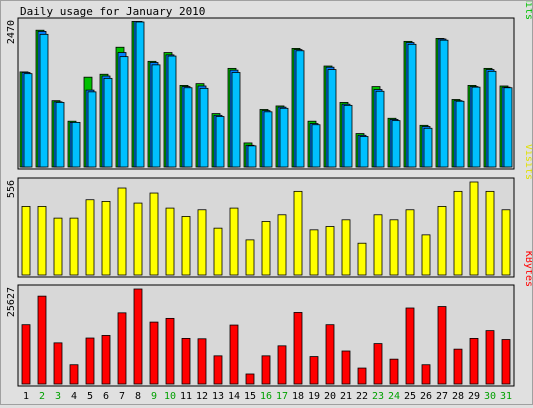 The width and height of the screenshot is (533, 408). What do you see at coordinates (11, 189) in the screenshot?
I see `panel-1-max-label: 556` at bounding box center [11, 189].